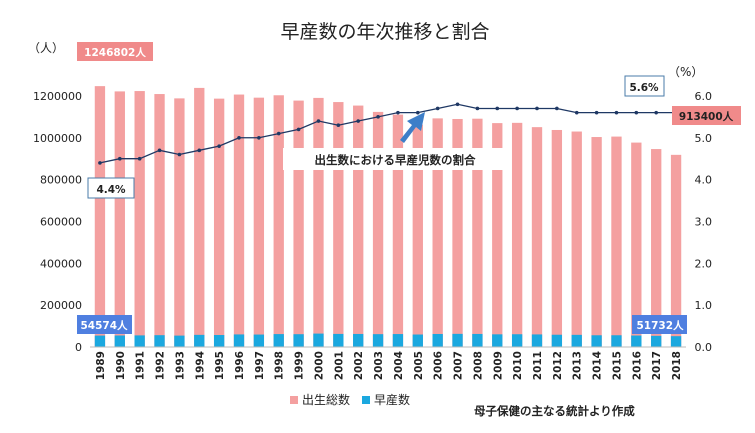 The image size is (755, 433). What do you see at coordinates (260, 365) in the screenshot?
I see `year-label: 1997` at bounding box center [260, 365].